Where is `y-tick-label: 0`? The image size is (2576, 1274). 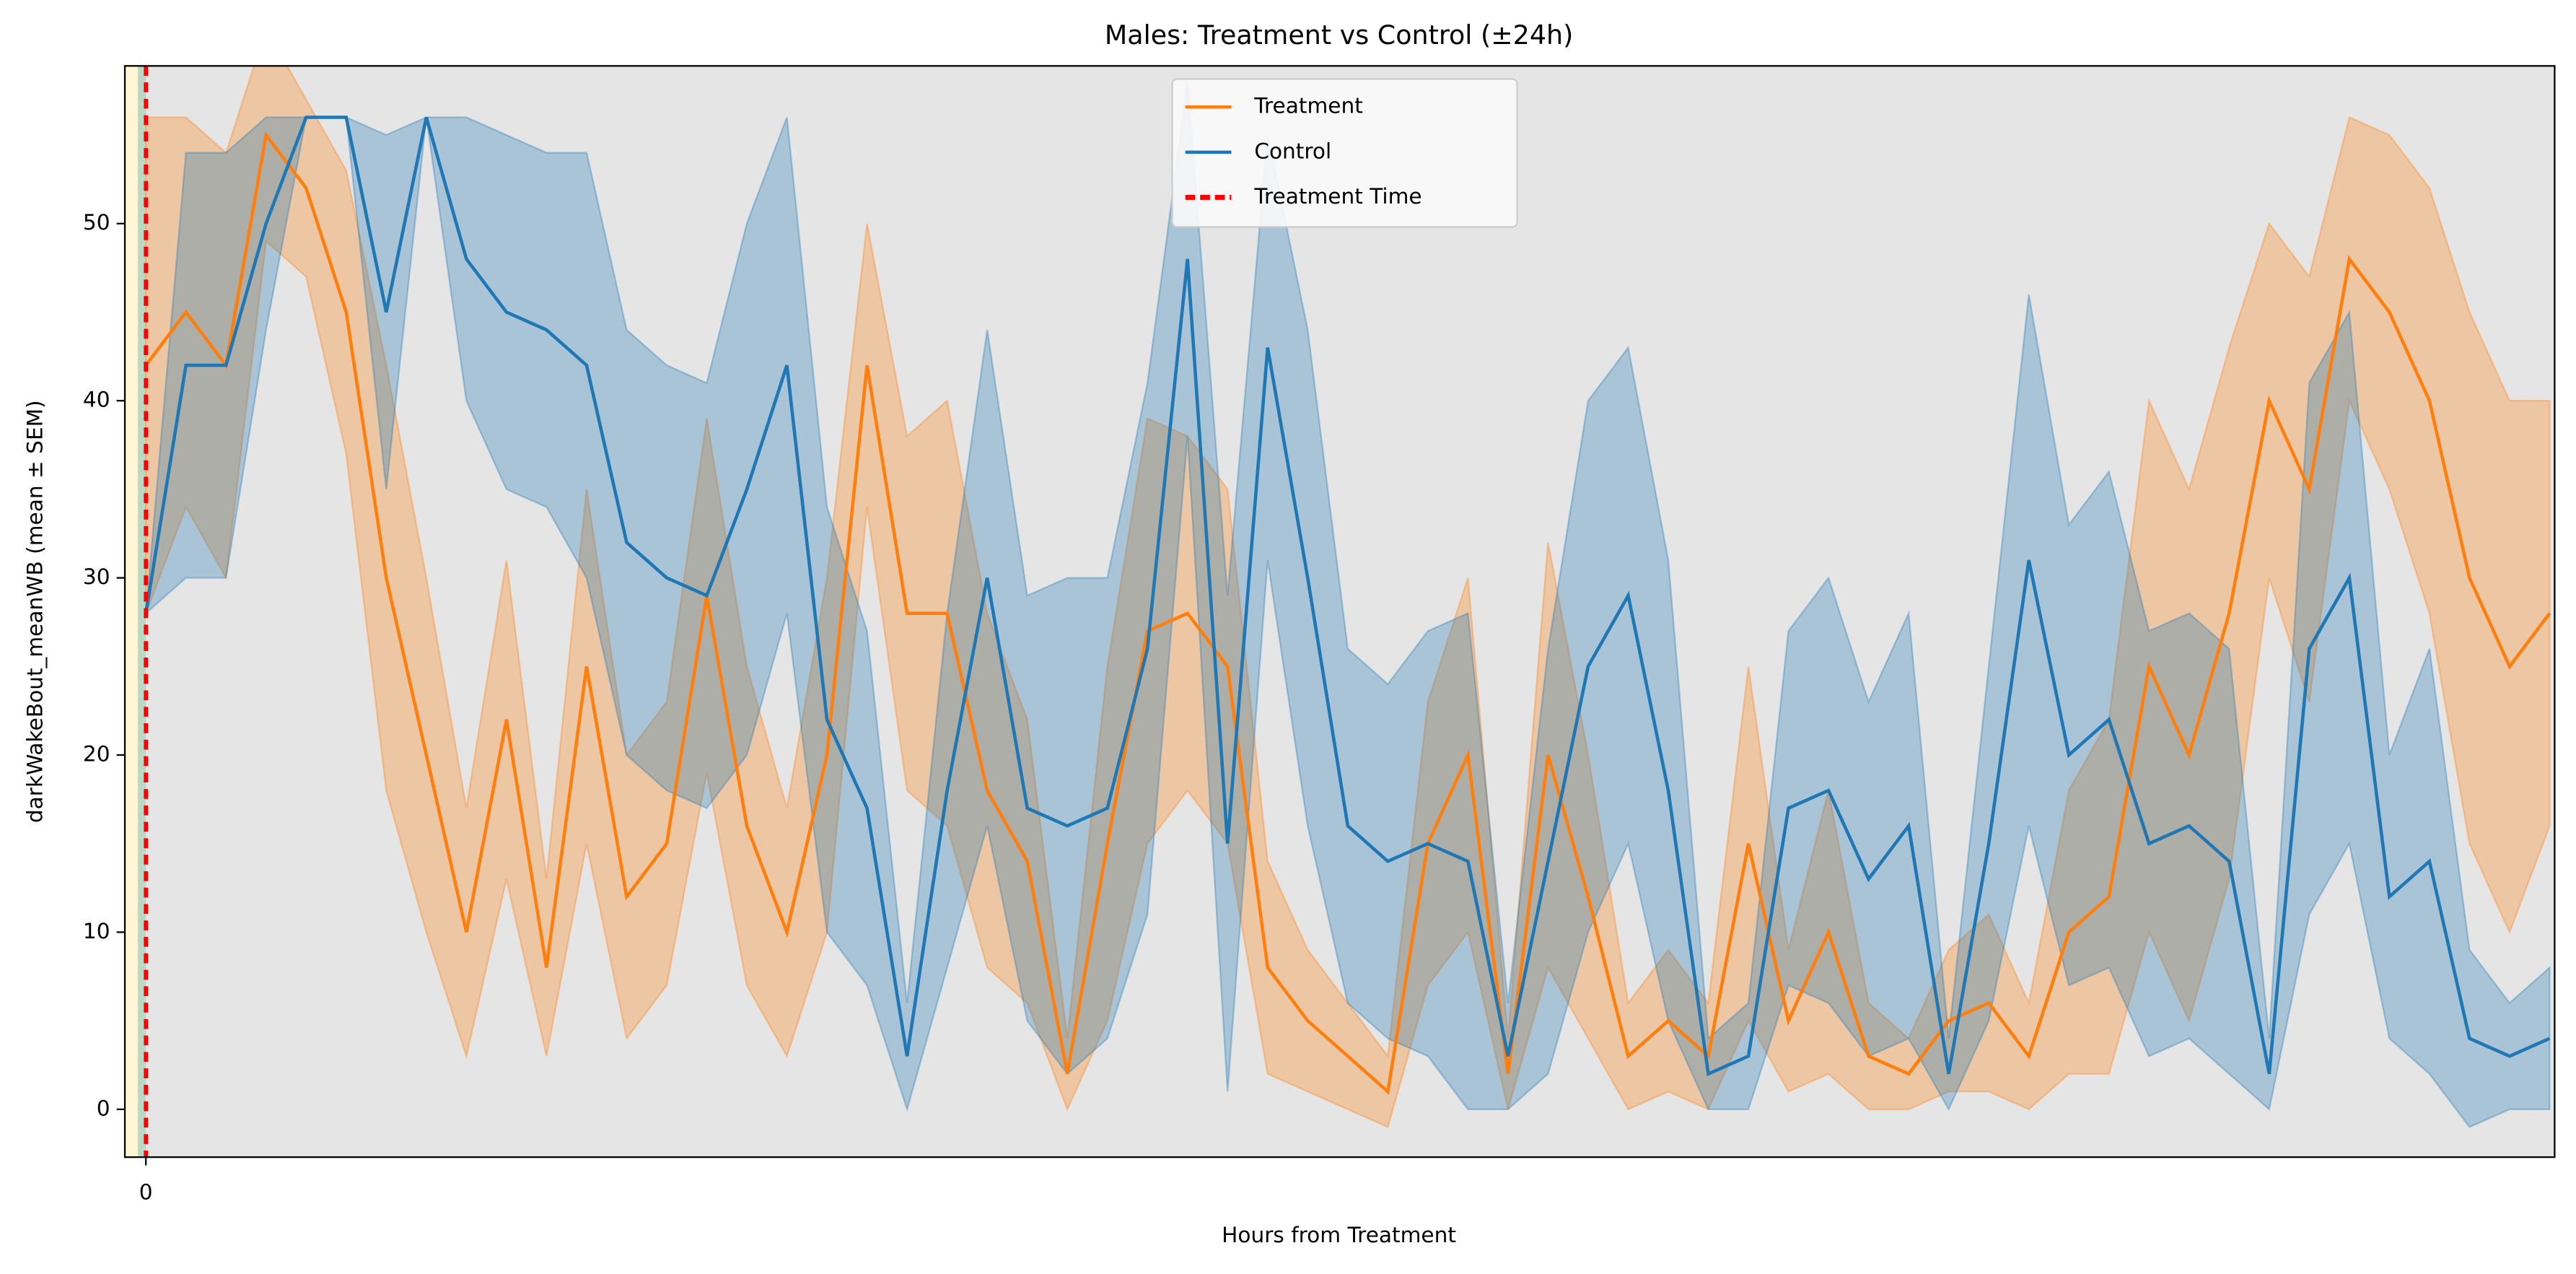 y-tick-label: 0 is located at coordinates (103, 1108).